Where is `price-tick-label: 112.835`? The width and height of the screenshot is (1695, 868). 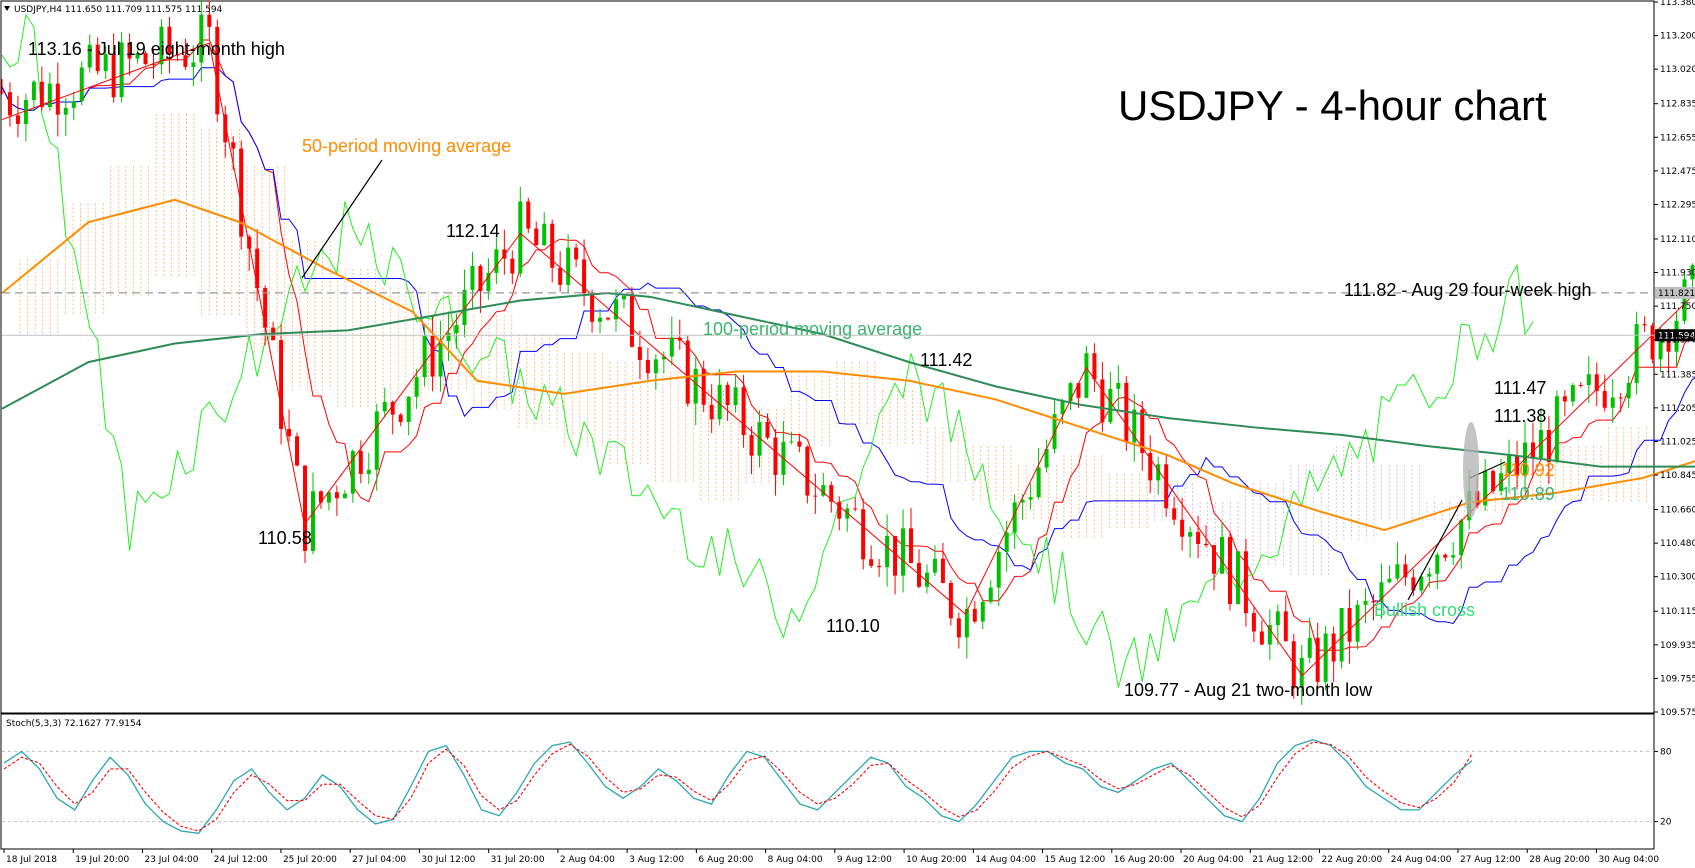 price-tick-label: 112.835 is located at coordinates (1677, 105).